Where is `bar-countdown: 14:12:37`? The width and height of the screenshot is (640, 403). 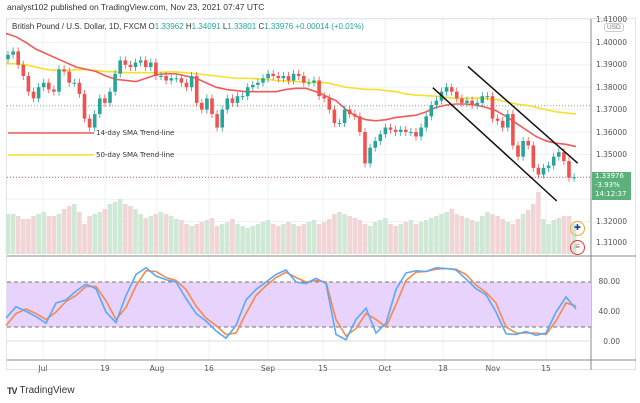
bar-countdown: 14:12:37 is located at coordinates (611, 194).